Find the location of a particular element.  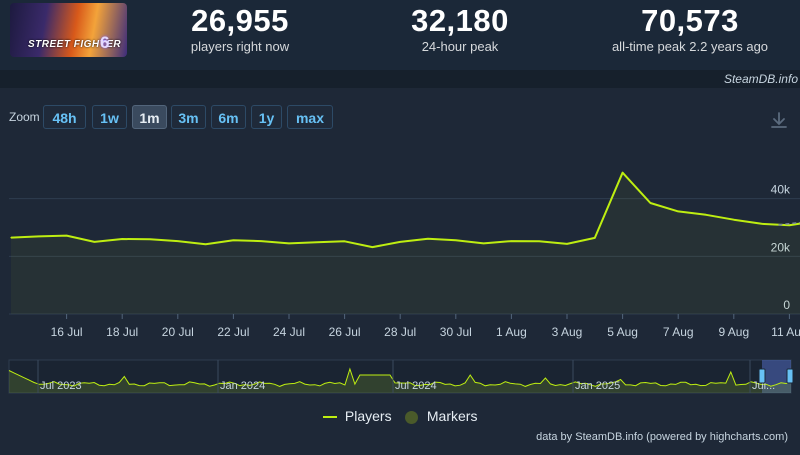

legend-players-label: Players is located at coordinates (368, 416).